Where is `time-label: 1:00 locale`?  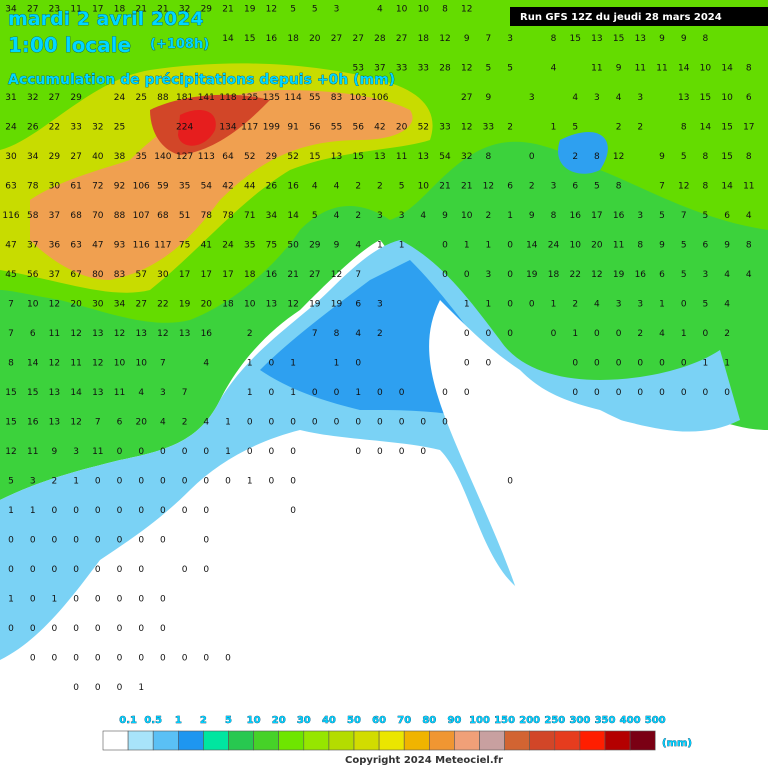 time-label: 1:00 locale is located at coordinates (69, 45).